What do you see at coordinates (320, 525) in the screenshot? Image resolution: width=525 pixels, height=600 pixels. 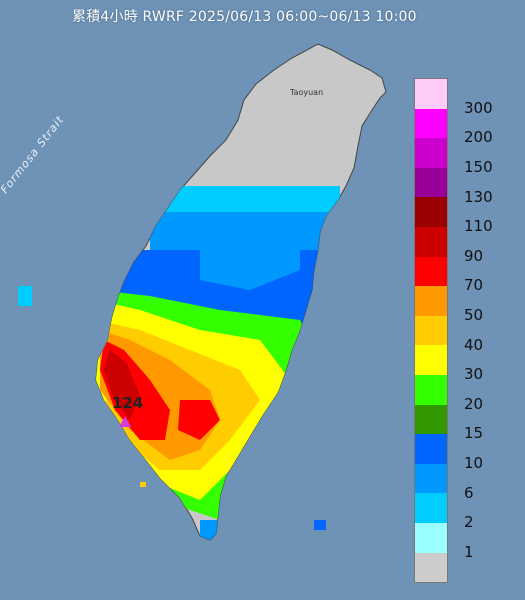 I see `green-island` at bounding box center [320, 525].